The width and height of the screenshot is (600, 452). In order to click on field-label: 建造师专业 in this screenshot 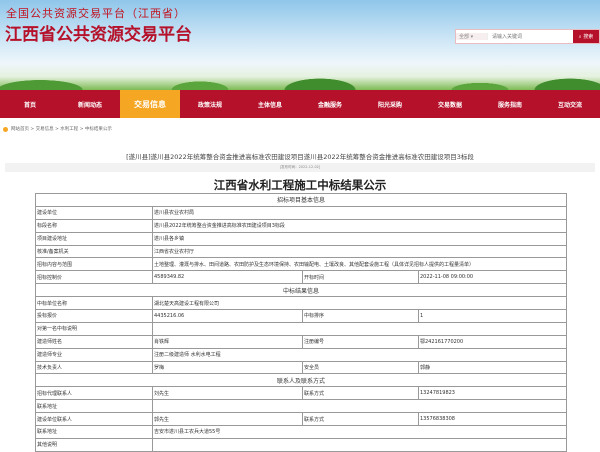, I will do `click(94, 354)`.